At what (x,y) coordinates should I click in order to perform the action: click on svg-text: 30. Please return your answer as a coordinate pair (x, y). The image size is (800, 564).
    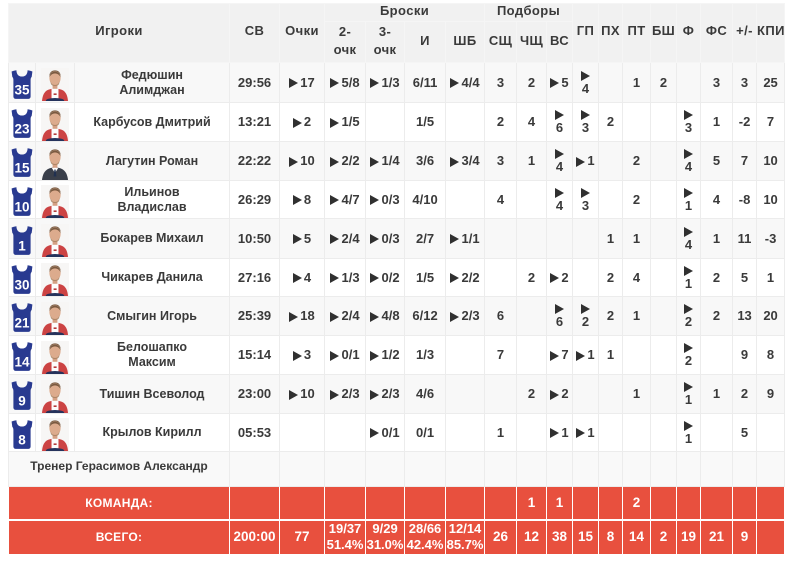
    Looking at the image, I should click on (21, 284).